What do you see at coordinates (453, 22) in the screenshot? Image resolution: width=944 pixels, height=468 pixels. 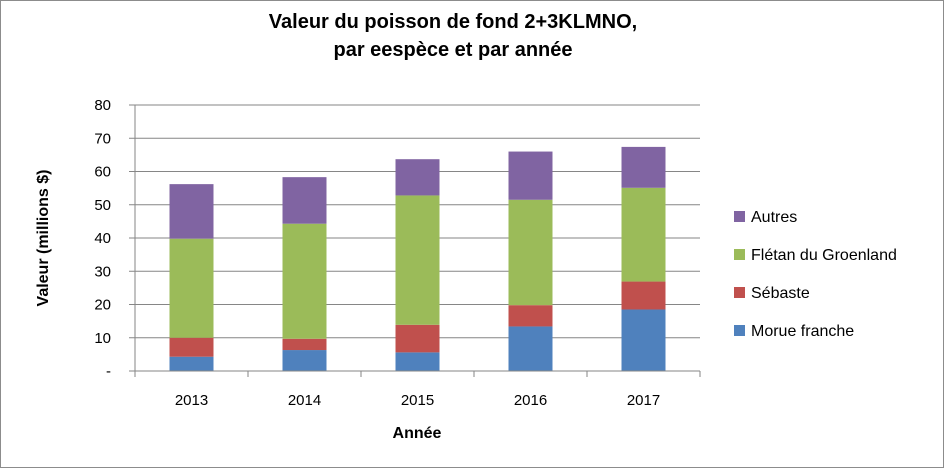 I see `chart-title-line-1: Valeur du poisson de fond 2+3KLMNO,` at bounding box center [453, 22].